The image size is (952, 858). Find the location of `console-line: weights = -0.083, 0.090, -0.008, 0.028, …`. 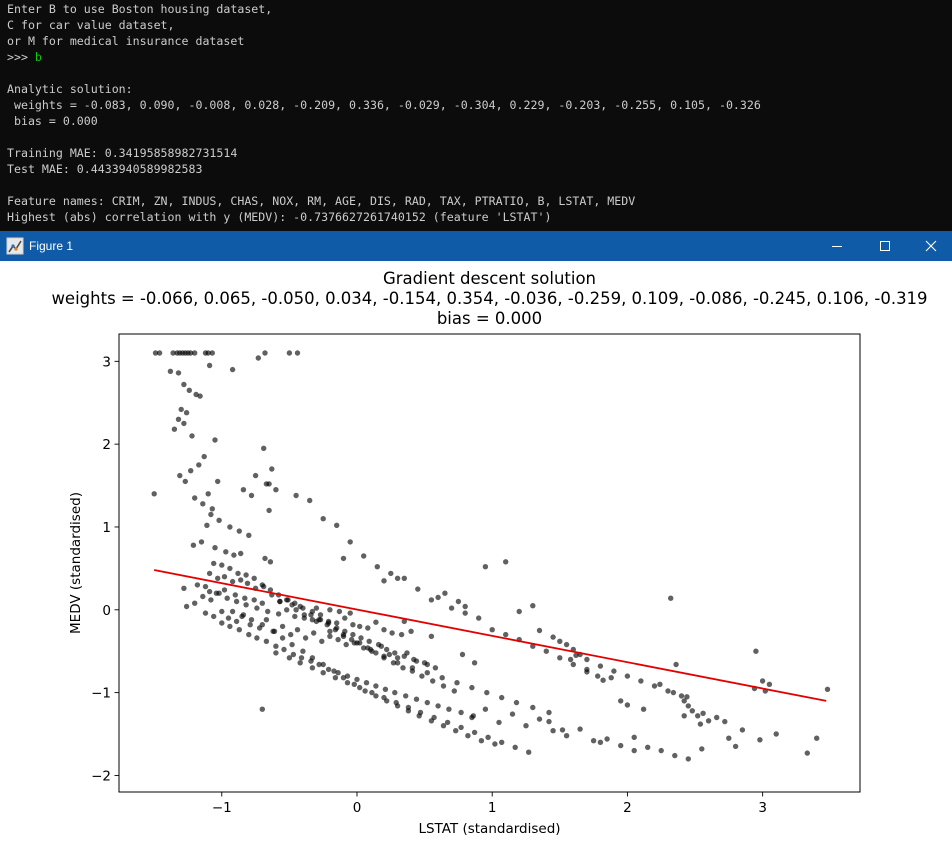

console-line: weights = -0.083, 0.090, -0.008, 0.028, … is located at coordinates (384, 105).